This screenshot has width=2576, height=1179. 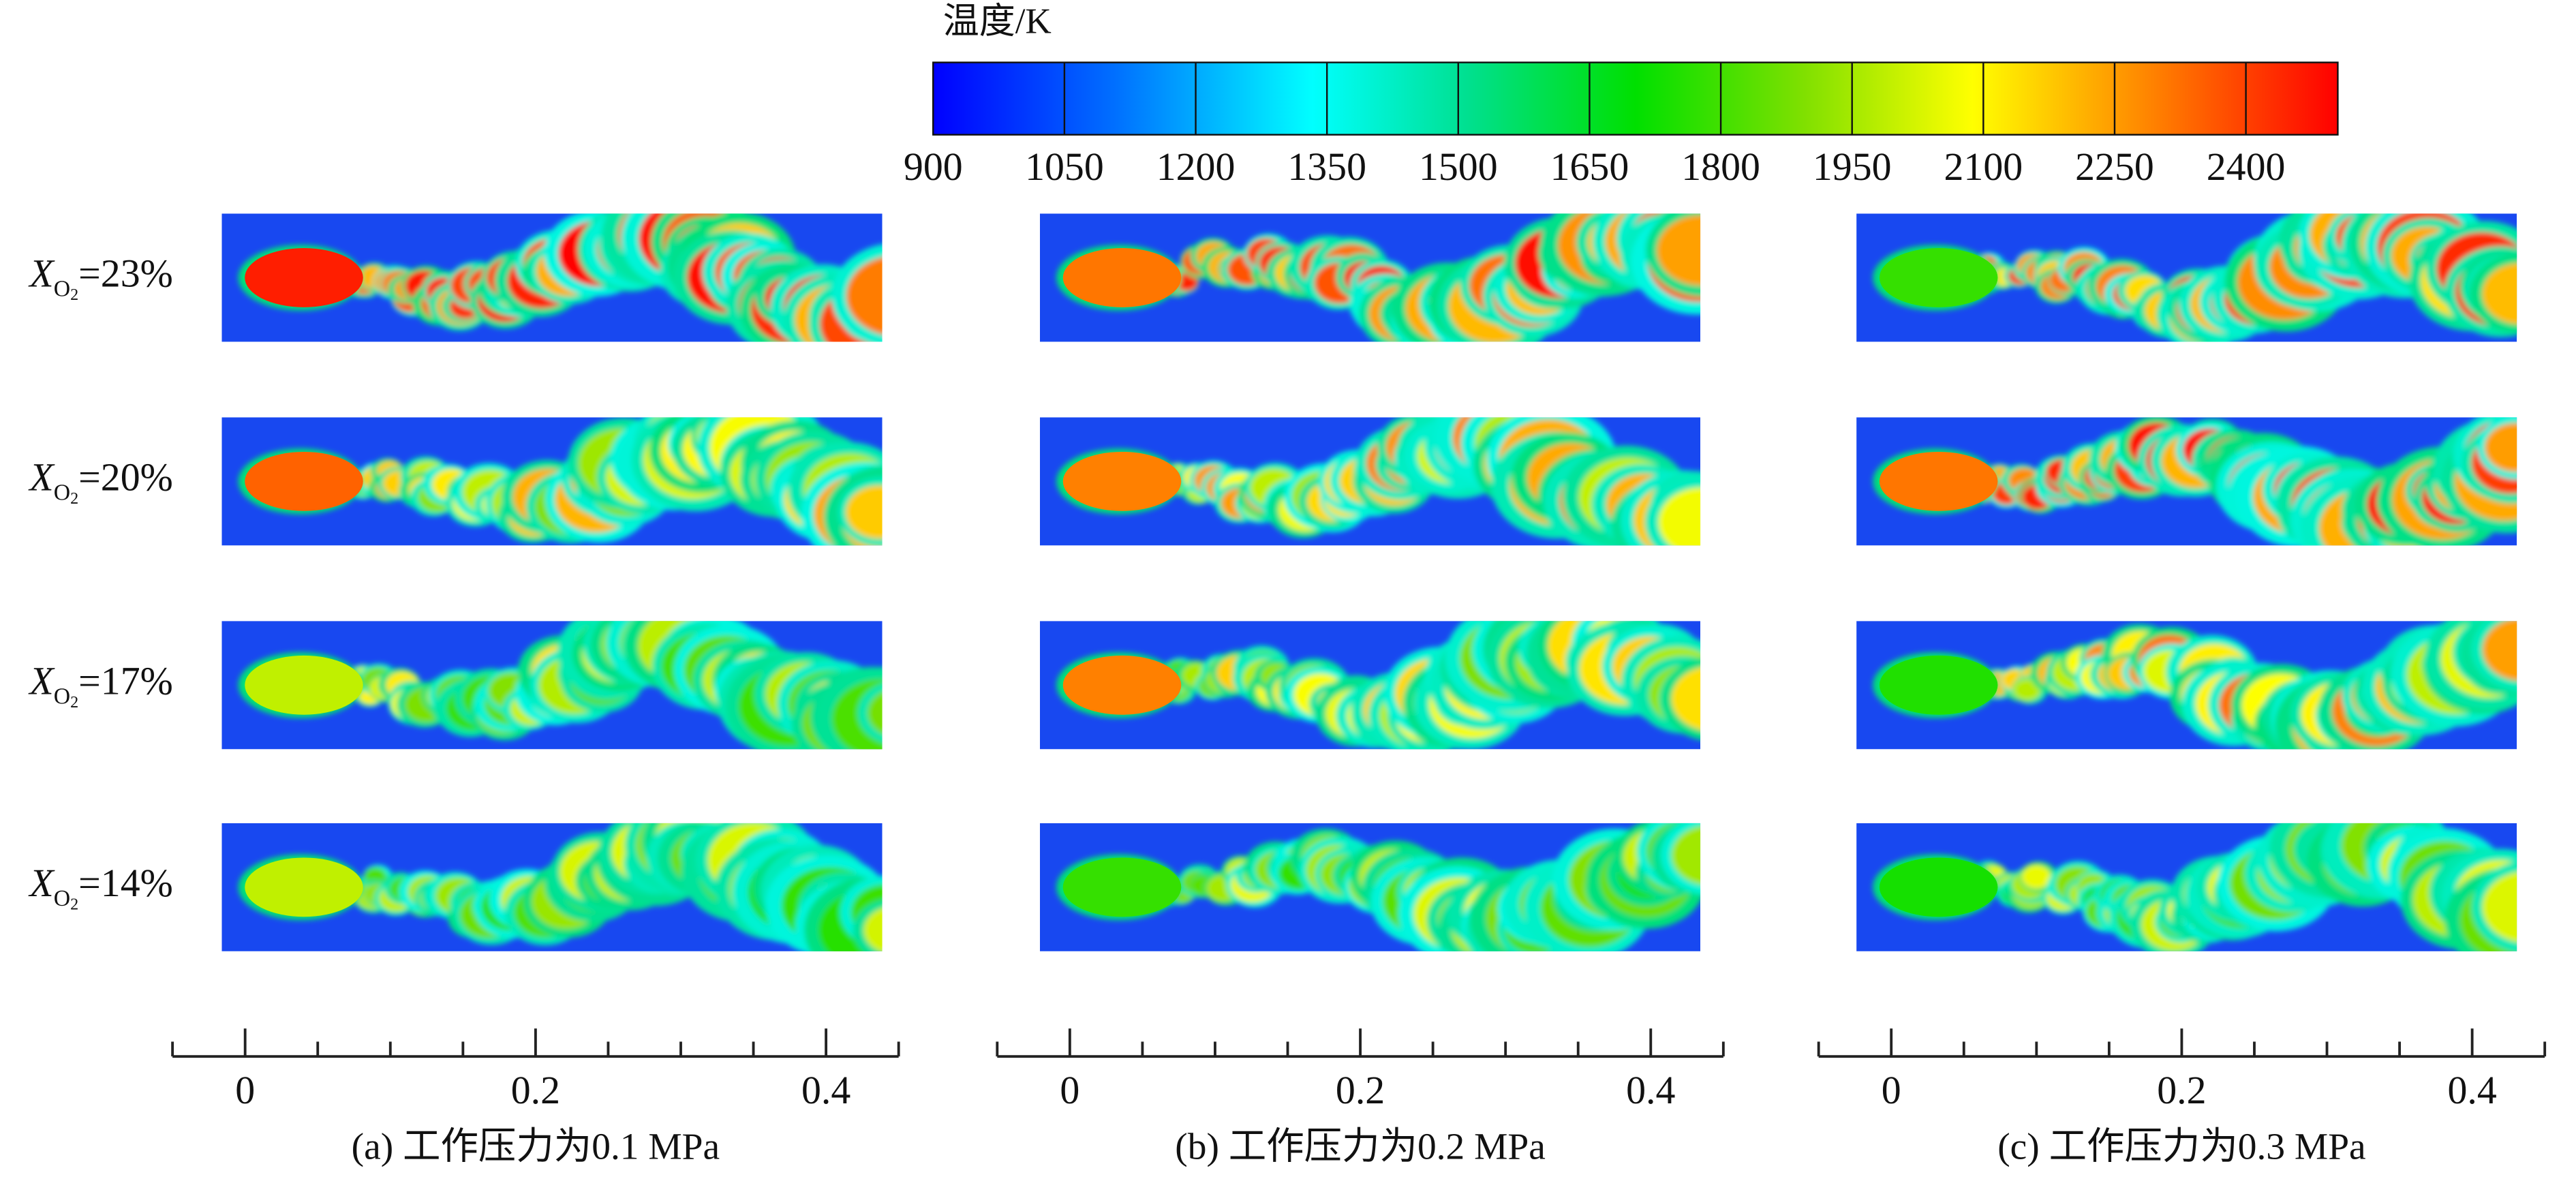 I want to click on row-label-text: =23%, so click(x=125, y=273).